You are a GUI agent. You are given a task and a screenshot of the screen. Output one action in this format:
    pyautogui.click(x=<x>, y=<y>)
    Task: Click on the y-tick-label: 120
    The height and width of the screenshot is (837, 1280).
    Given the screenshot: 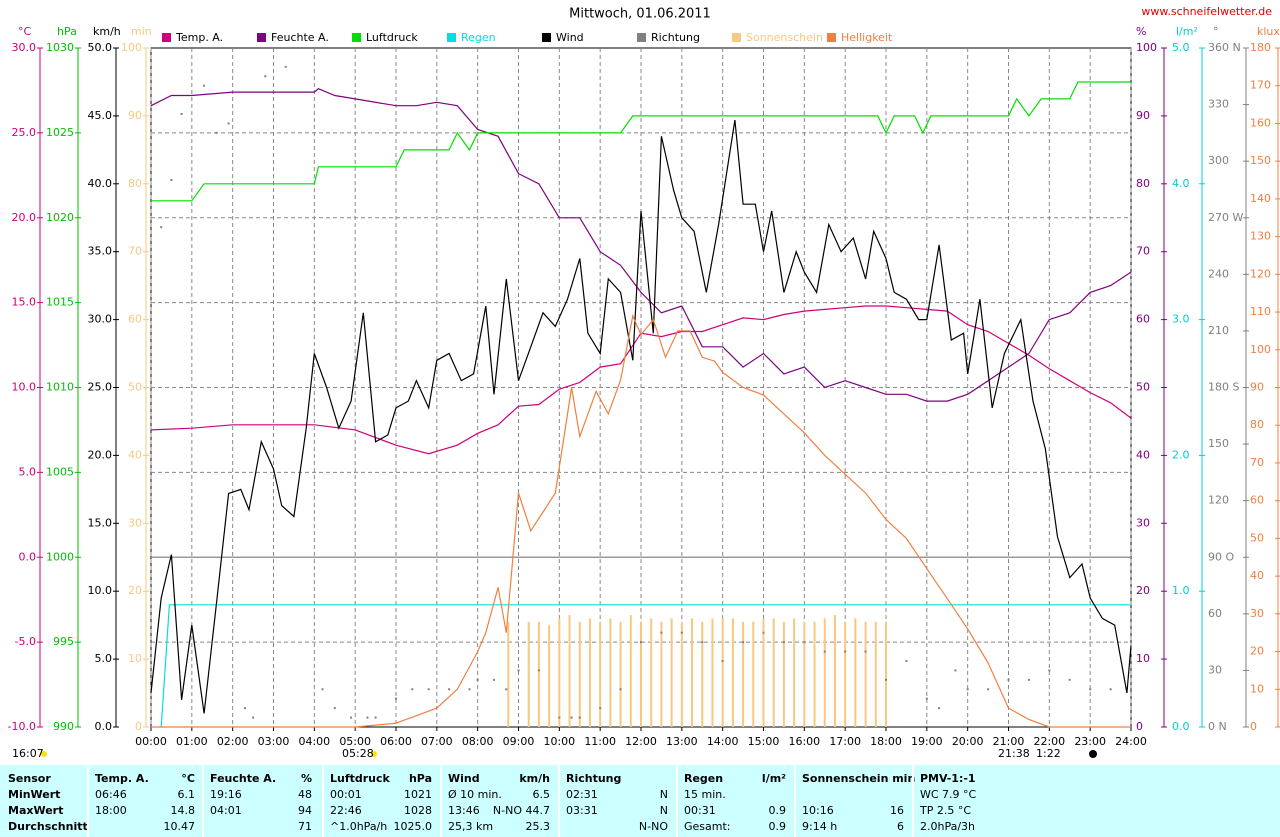 What is the action you would take?
    pyautogui.click(x=1260, y=273)
    